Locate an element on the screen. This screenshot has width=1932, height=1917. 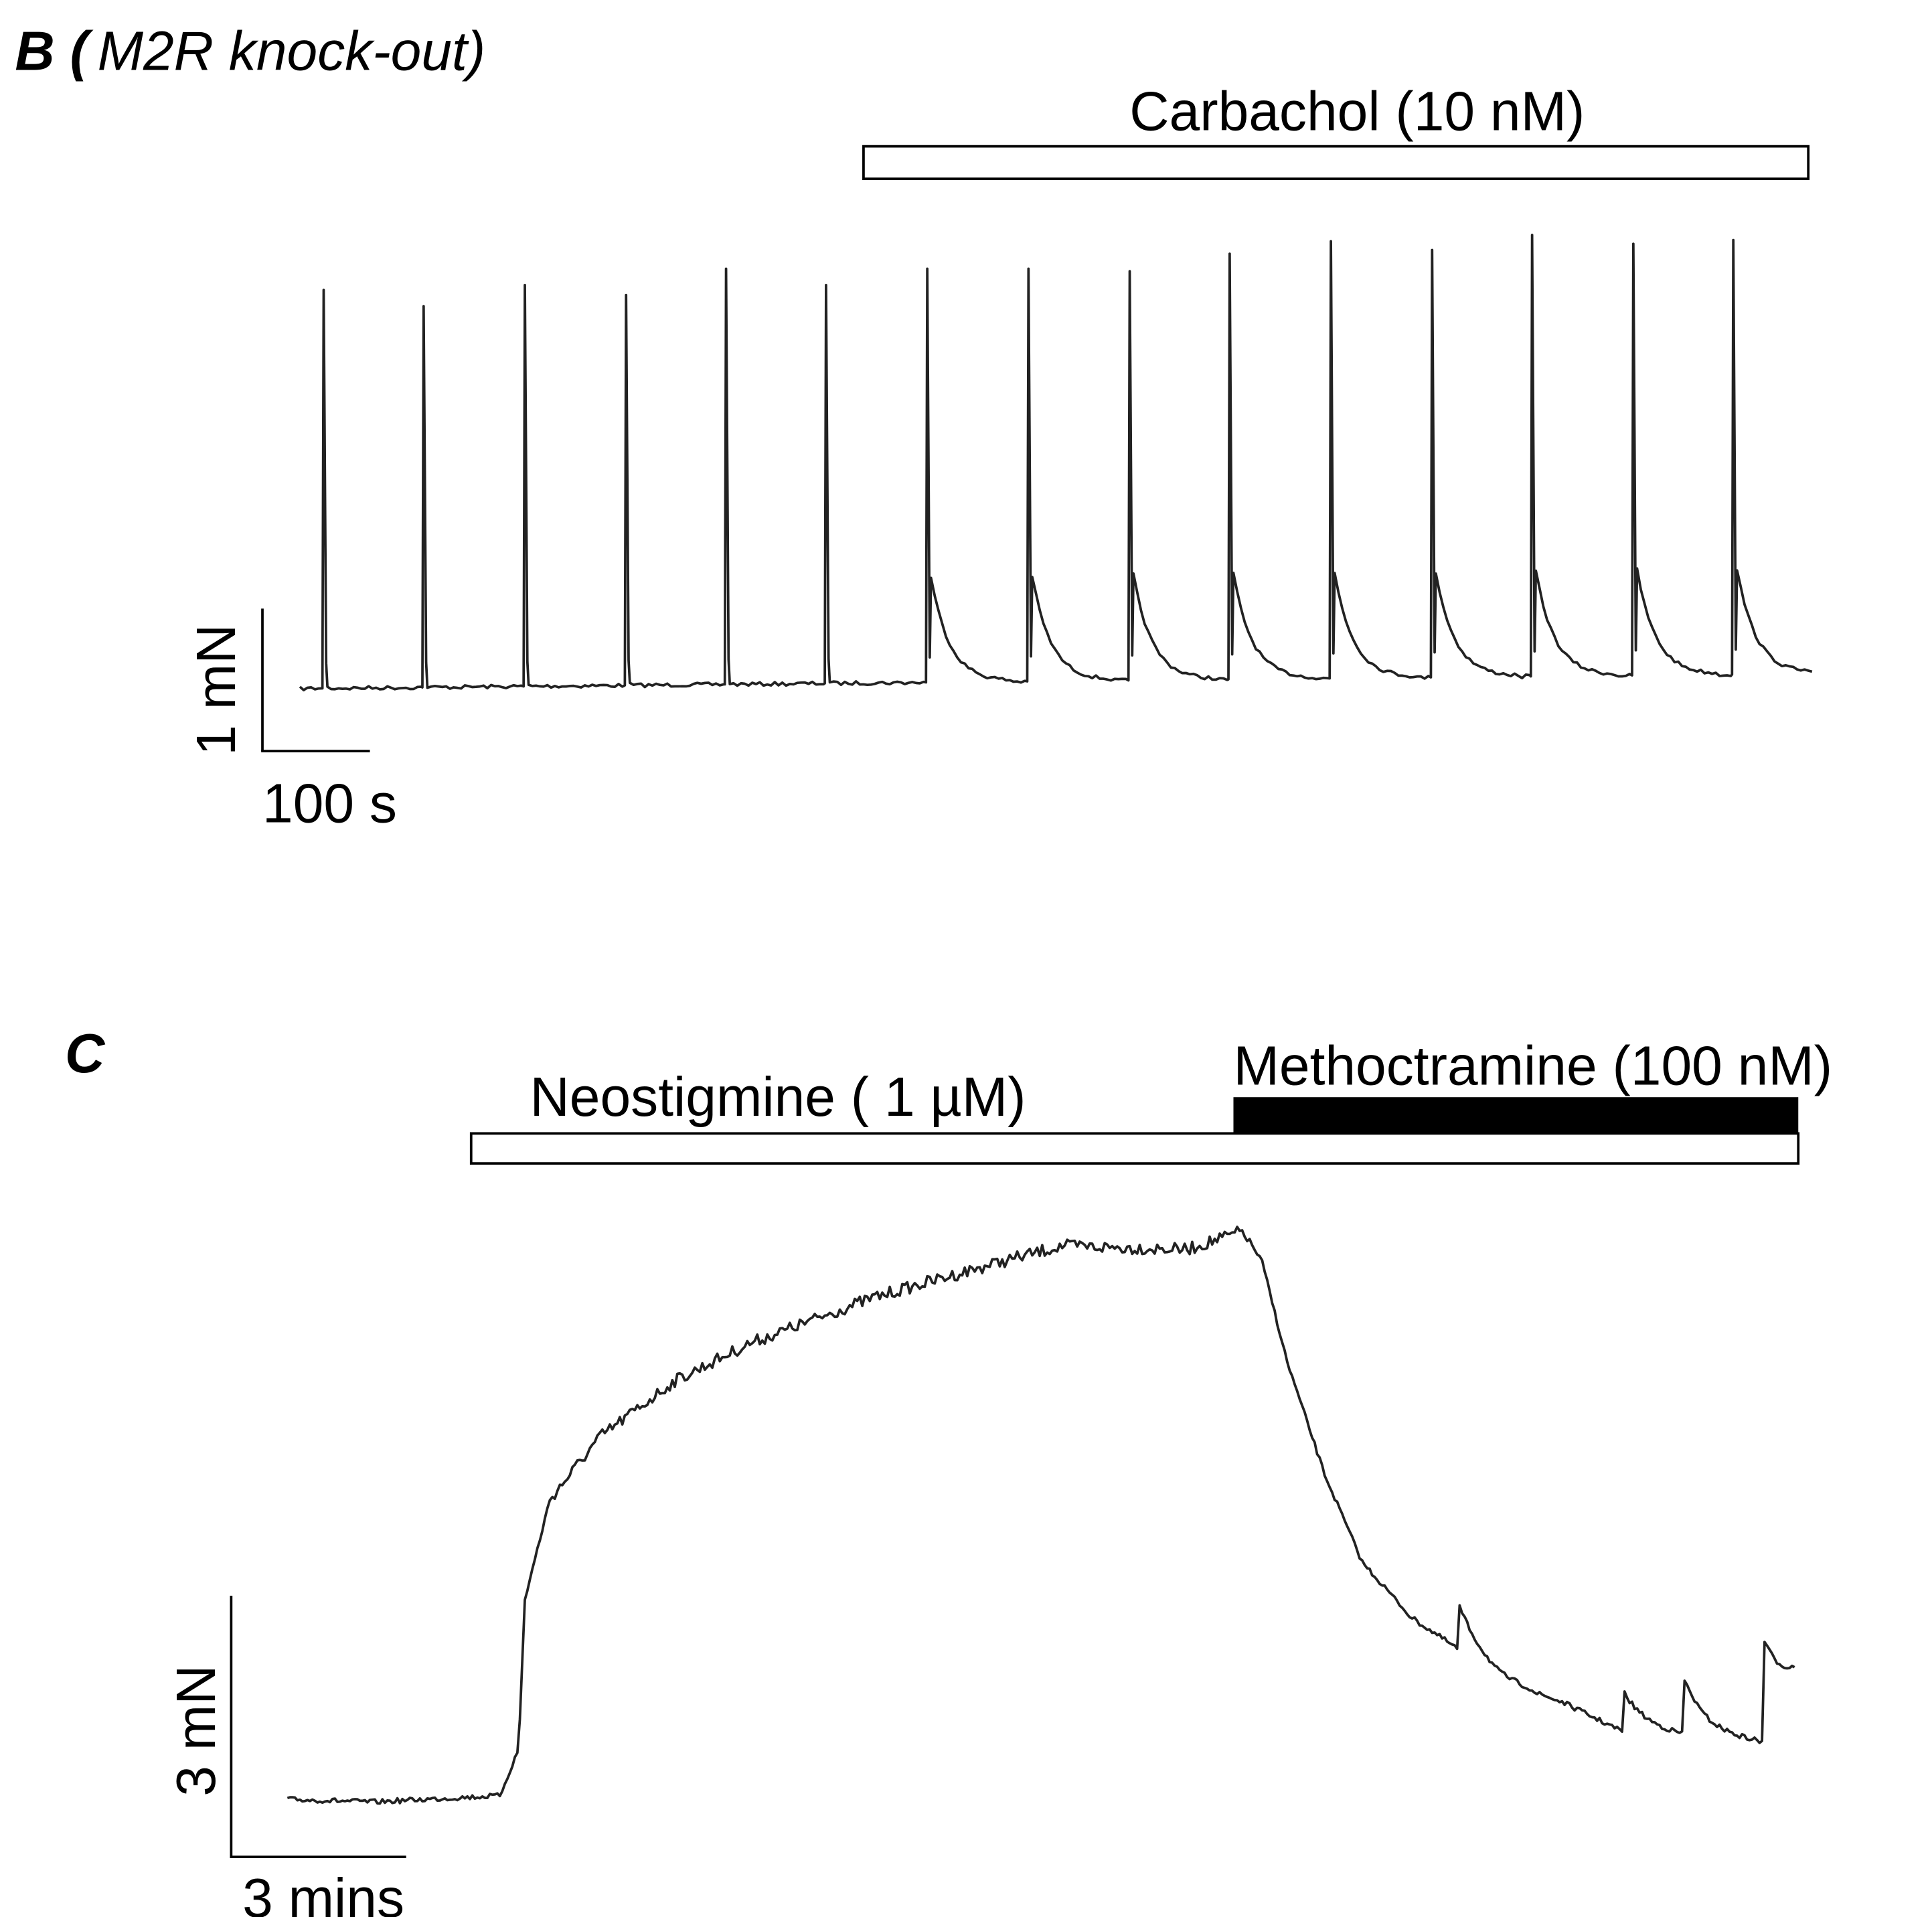
drug-label: Carbachol (10 nM) is located at coordinates (1357, 112).